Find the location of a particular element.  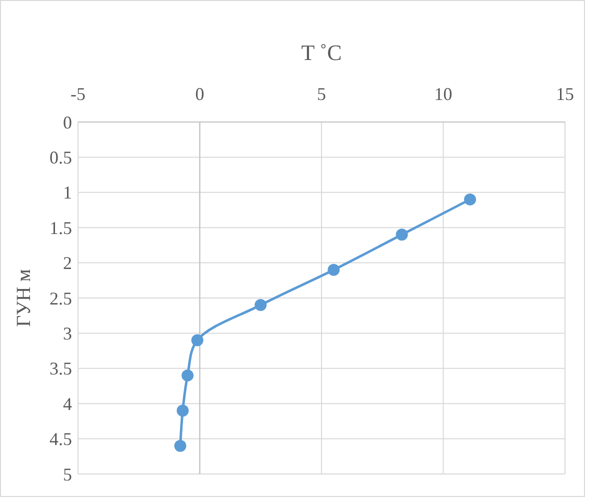

x-tick-label: 0 is located at coordinates (199, 94).